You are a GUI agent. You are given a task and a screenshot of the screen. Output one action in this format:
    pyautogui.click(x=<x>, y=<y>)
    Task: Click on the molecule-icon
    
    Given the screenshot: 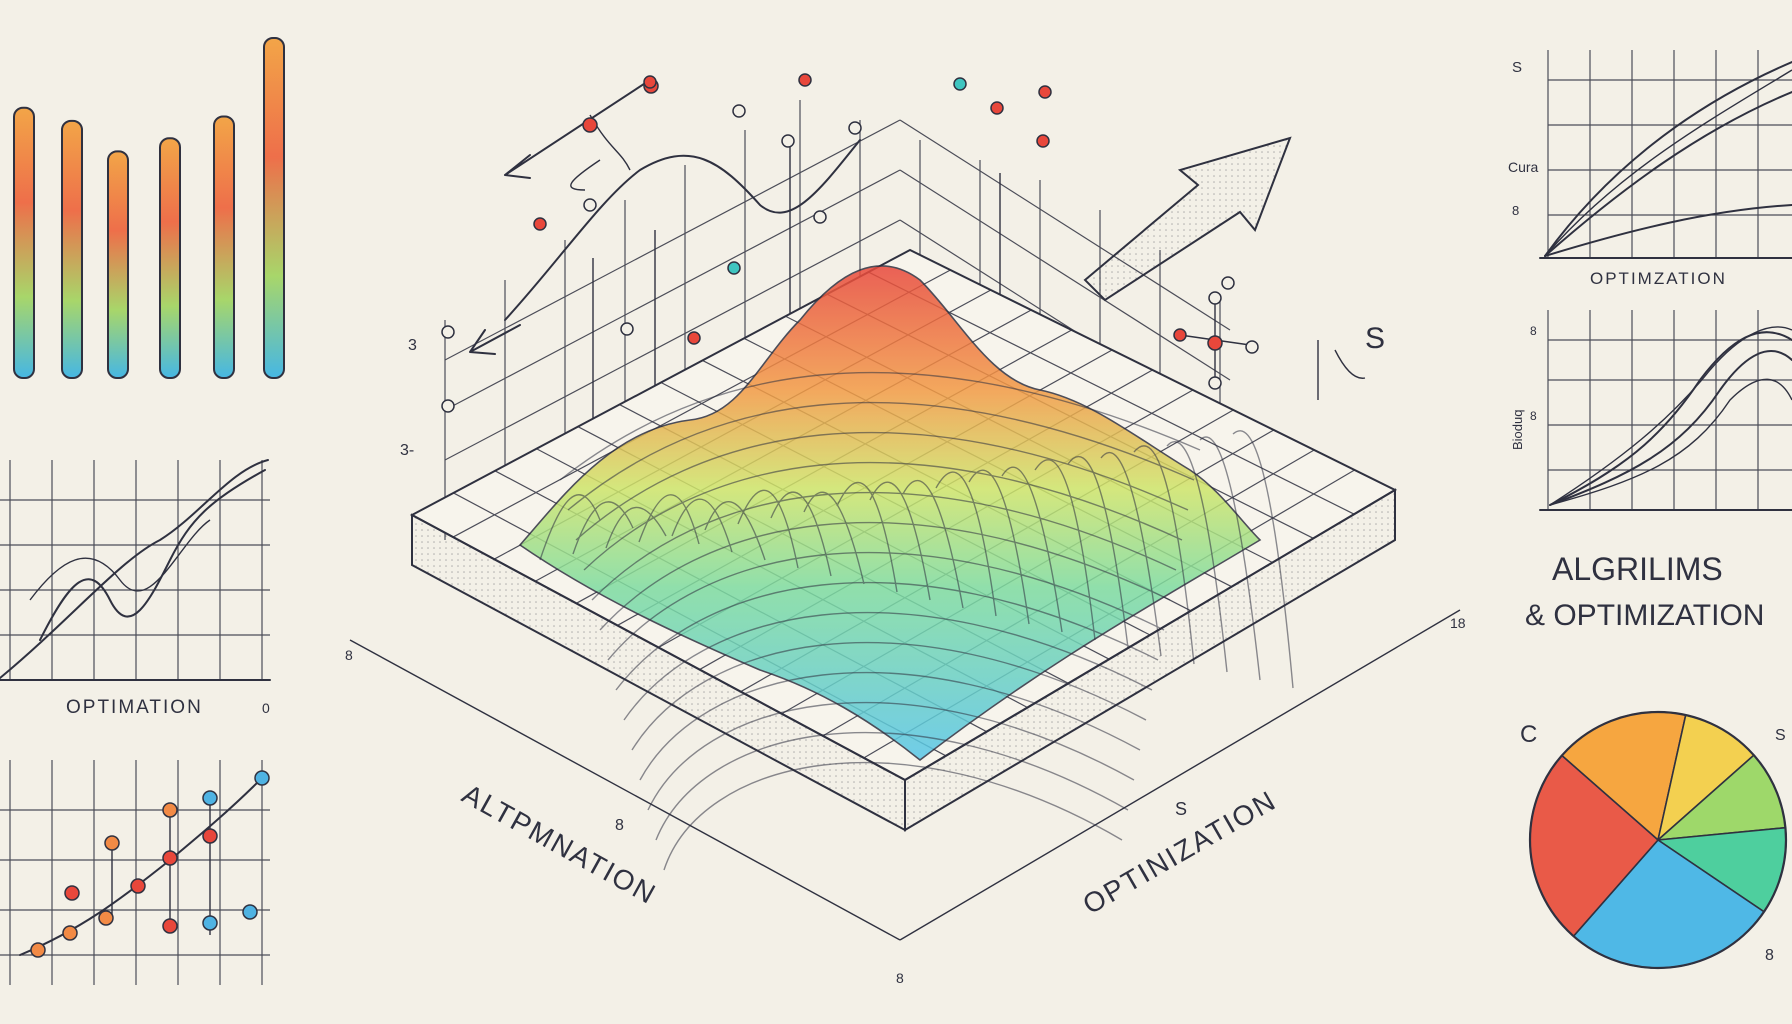 What is the action you would take?
    pyautogui.click(x=1216, y=340)
    